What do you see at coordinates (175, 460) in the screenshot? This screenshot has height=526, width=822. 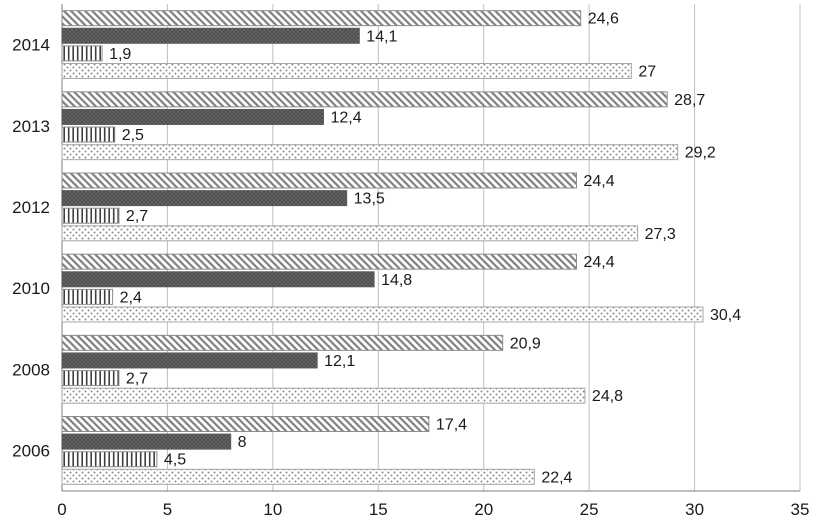 I see `bar-value-label: 4,5` at bounding box center [175, 460].